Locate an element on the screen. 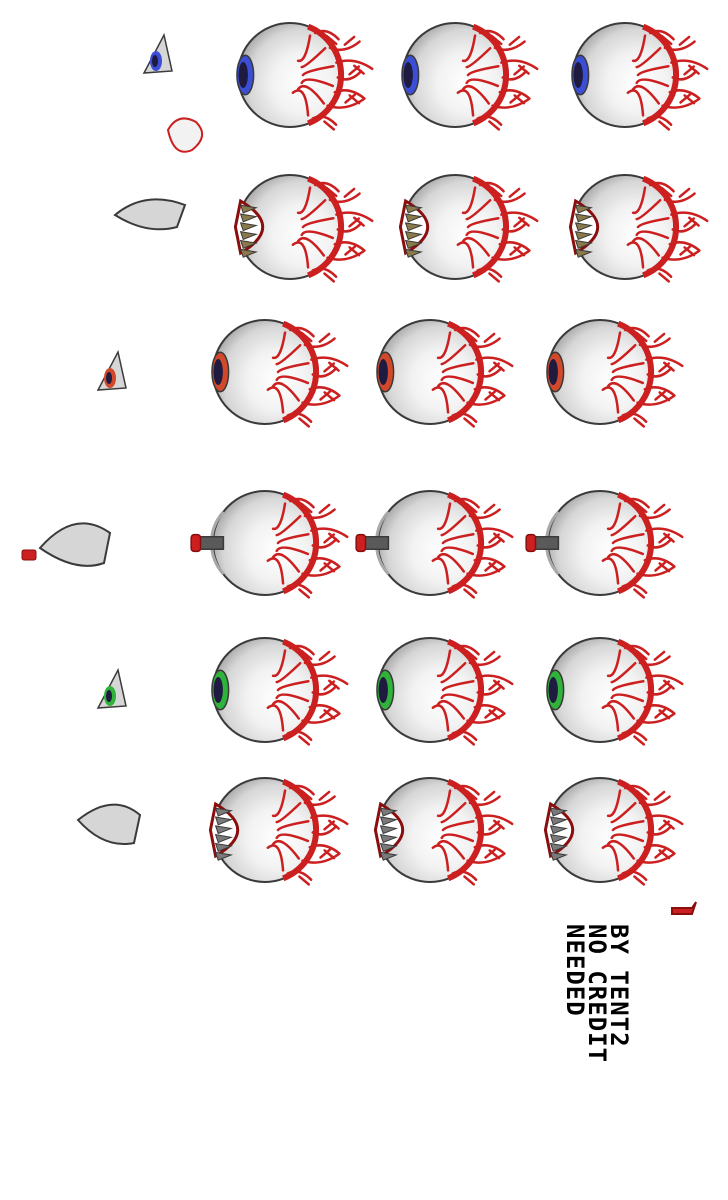 This screenshot has height=1200, width=728. credit-line-2: NO CREDIT is located at coordinates (597, 994).